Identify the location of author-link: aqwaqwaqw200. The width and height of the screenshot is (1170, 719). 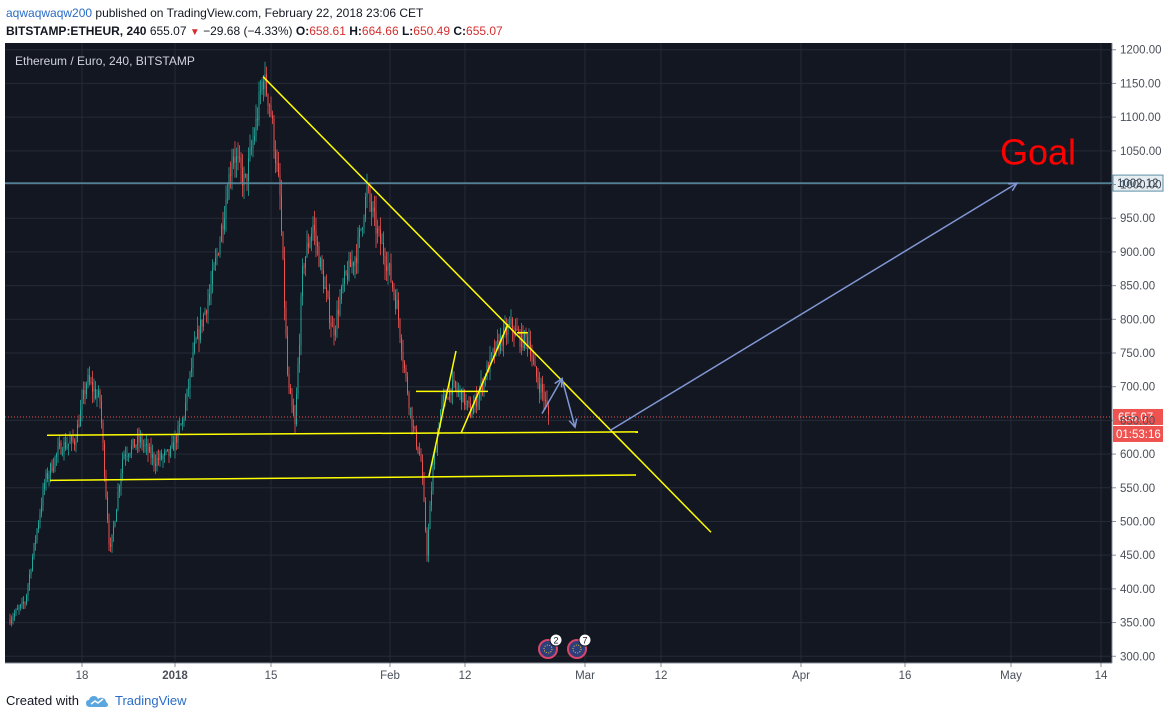
(49, 13).